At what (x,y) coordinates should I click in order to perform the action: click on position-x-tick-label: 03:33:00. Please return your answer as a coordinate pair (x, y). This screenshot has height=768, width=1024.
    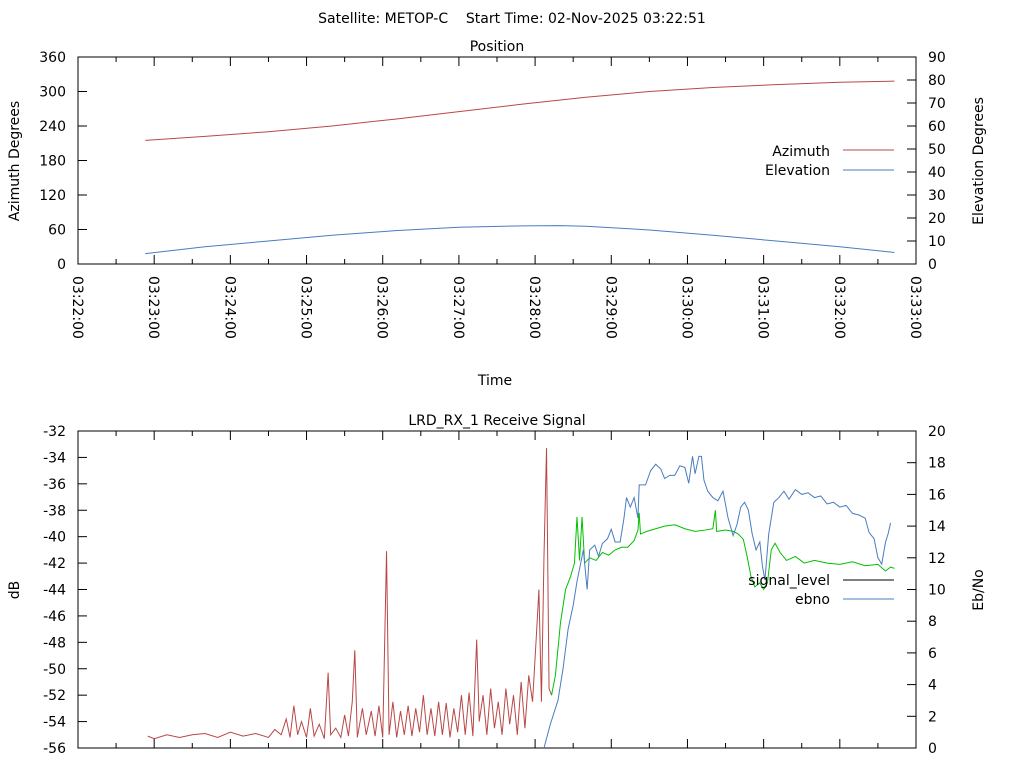
    Looking at the image, I should click on (915, 307).